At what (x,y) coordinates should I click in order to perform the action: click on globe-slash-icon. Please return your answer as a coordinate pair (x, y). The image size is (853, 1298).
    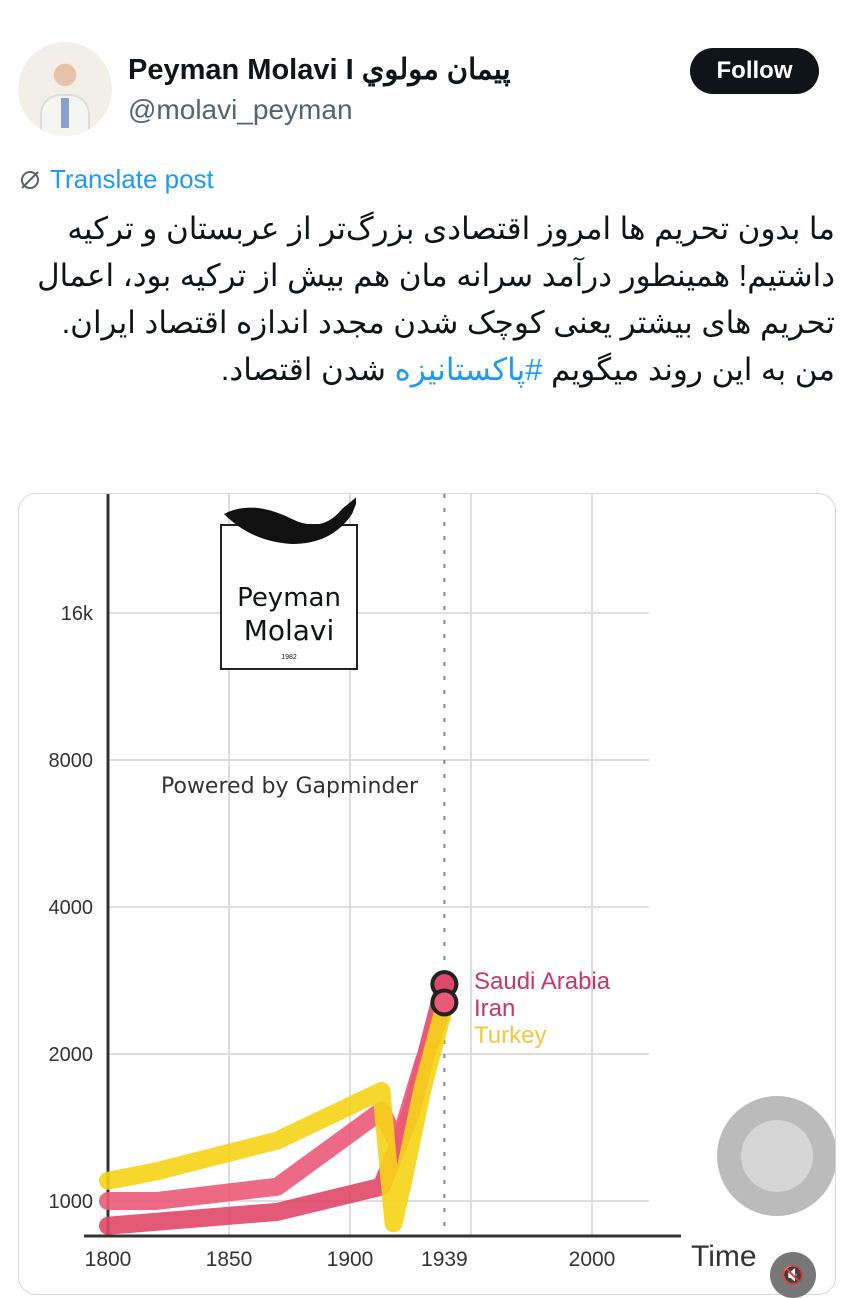
    Looking at the image, I should click on (30, 179).